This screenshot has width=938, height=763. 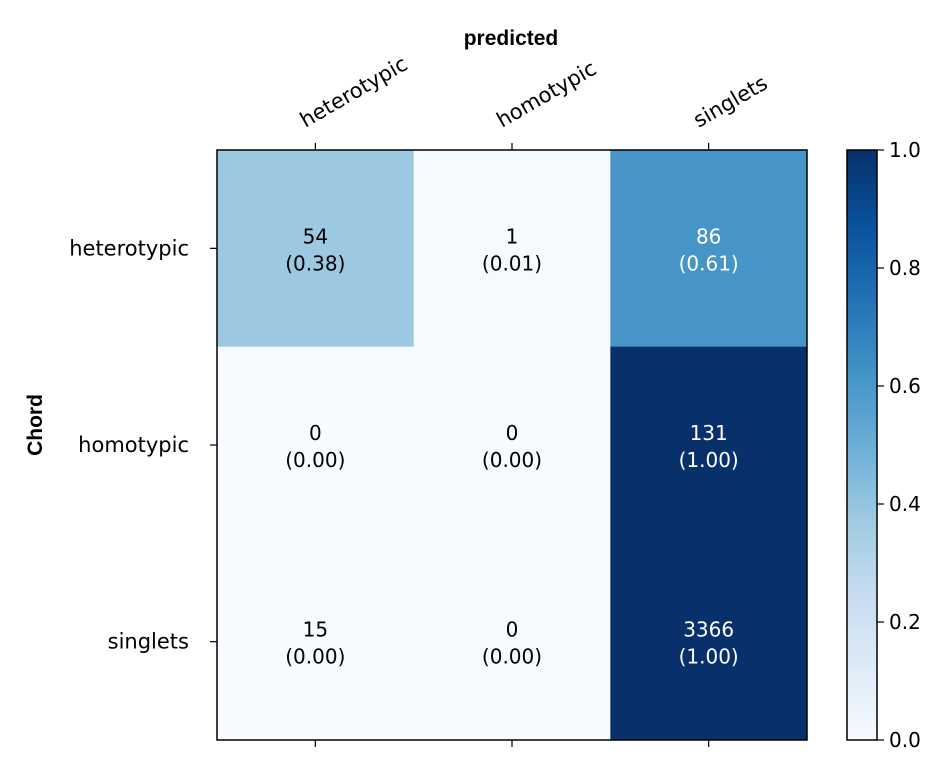 I want to click on colorbar-tick-label: 1.0, so click(x=905, y=150).